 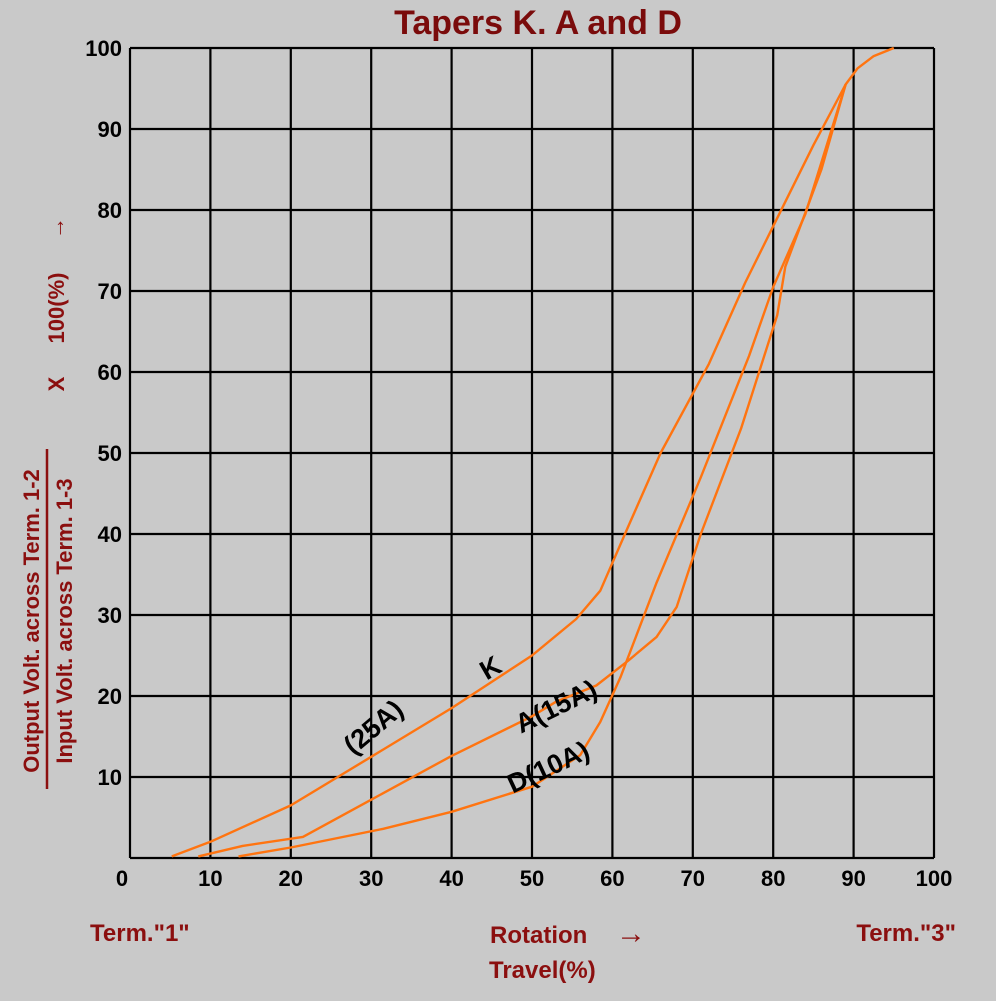 I want to click on term-1-label: Term."1", so click(x=140, y=933).